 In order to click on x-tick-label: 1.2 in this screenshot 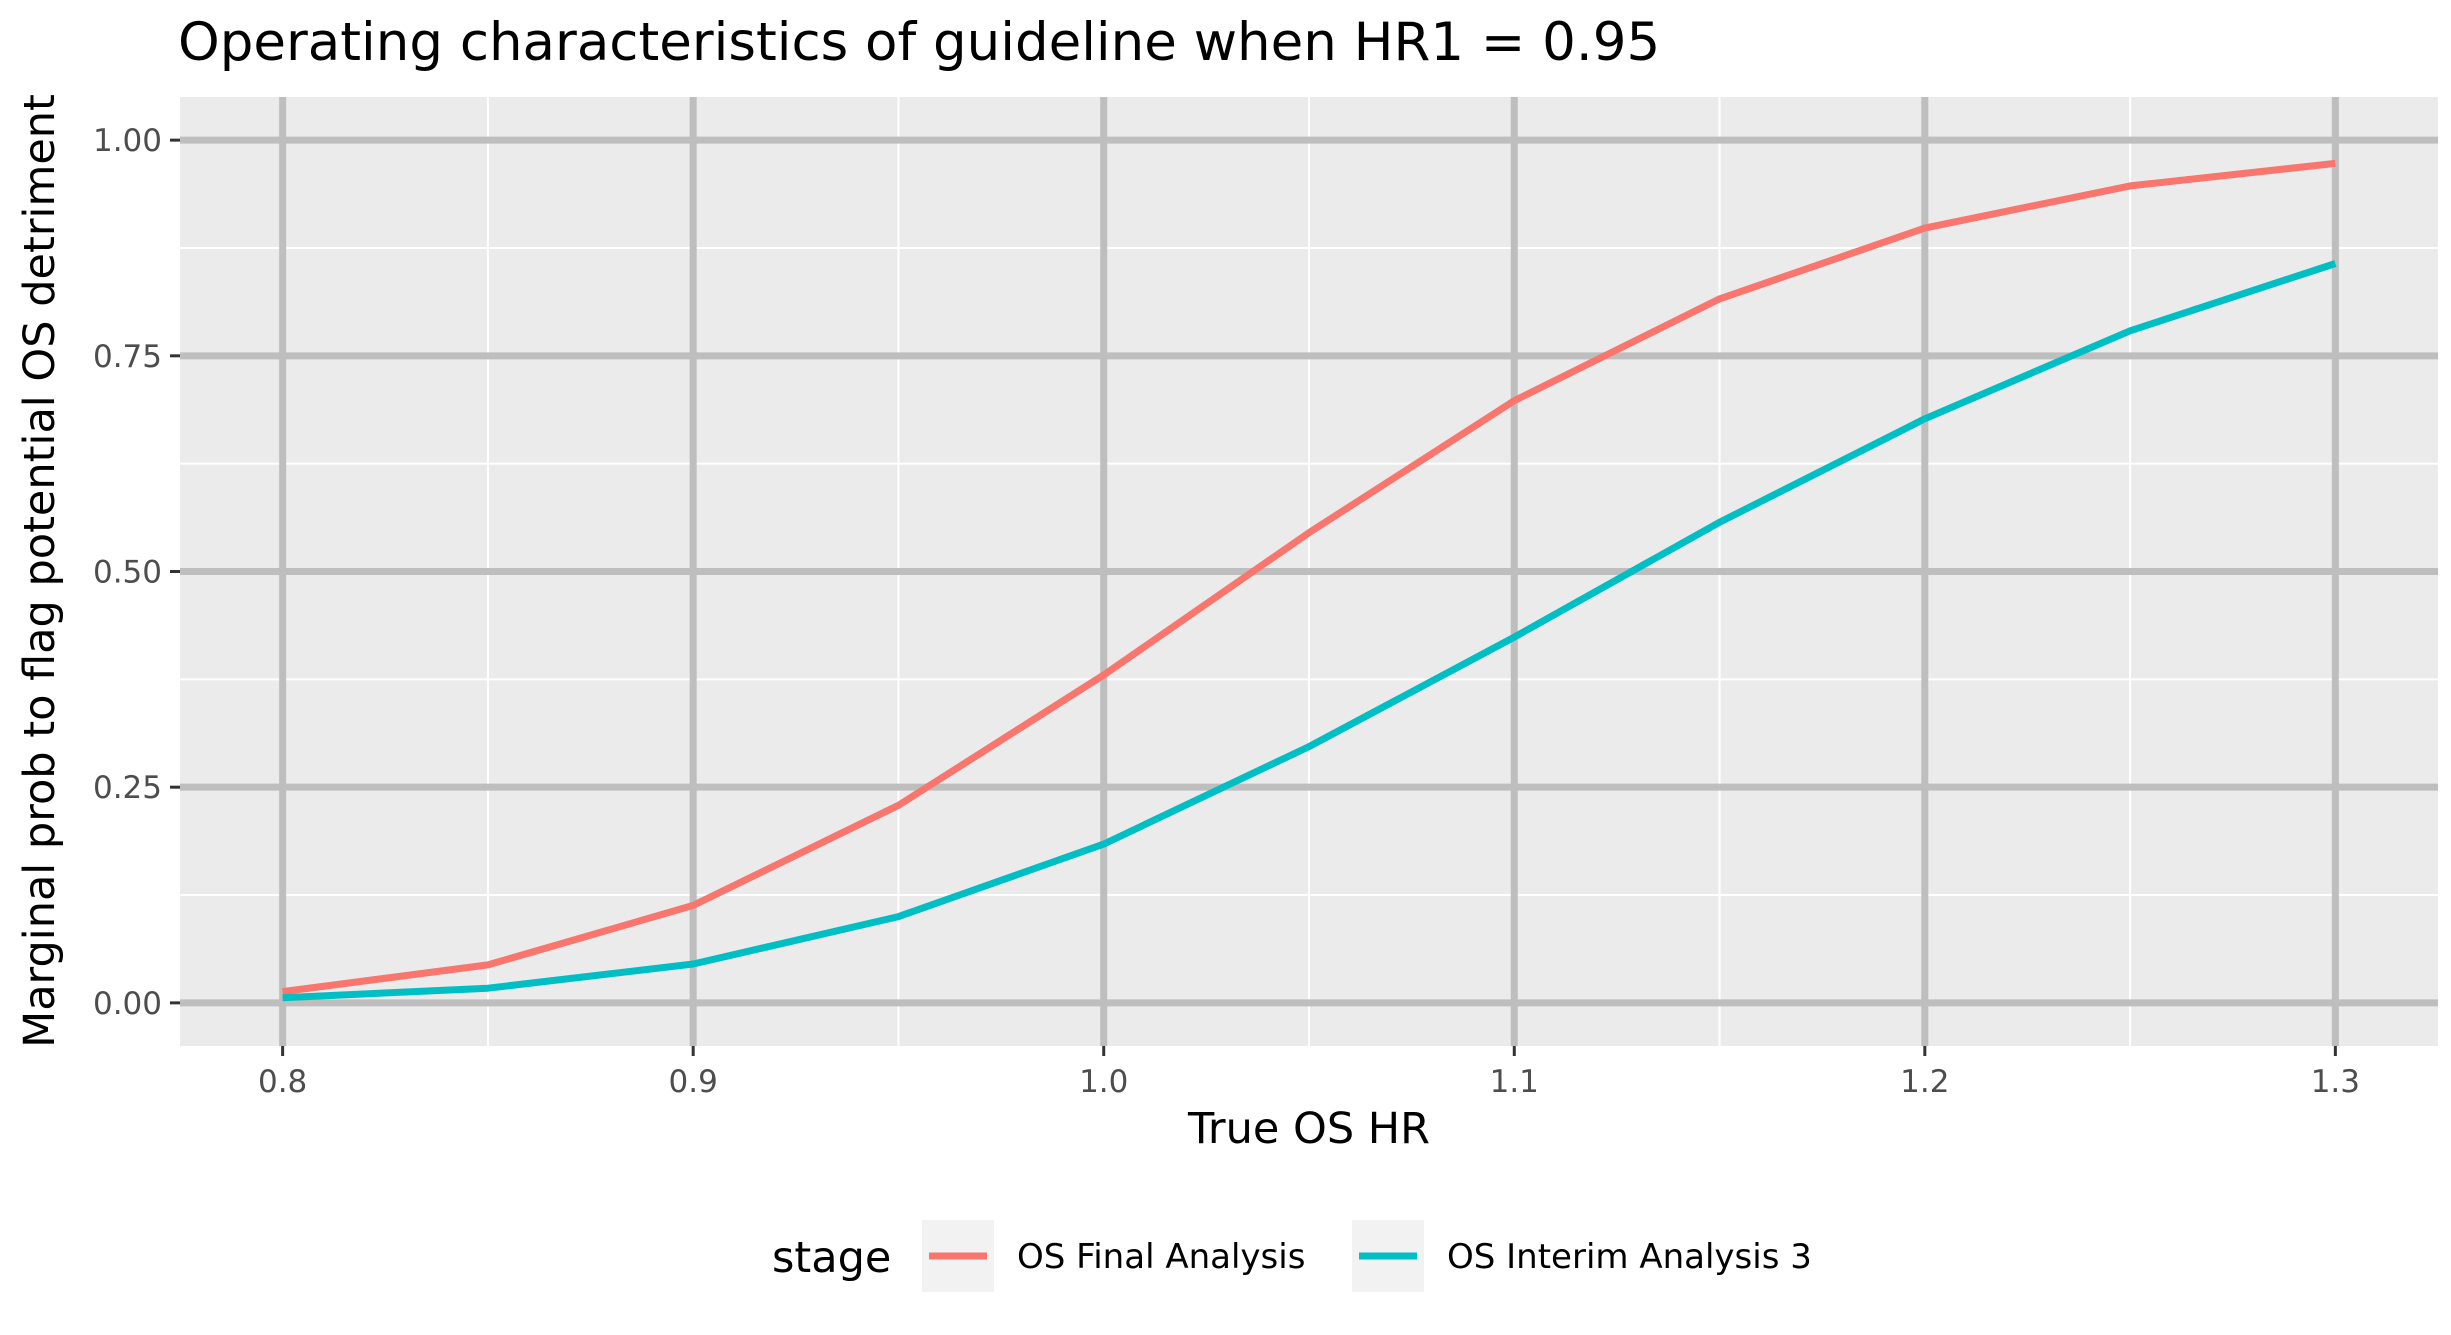, I will do `click(1924, 1082)`.